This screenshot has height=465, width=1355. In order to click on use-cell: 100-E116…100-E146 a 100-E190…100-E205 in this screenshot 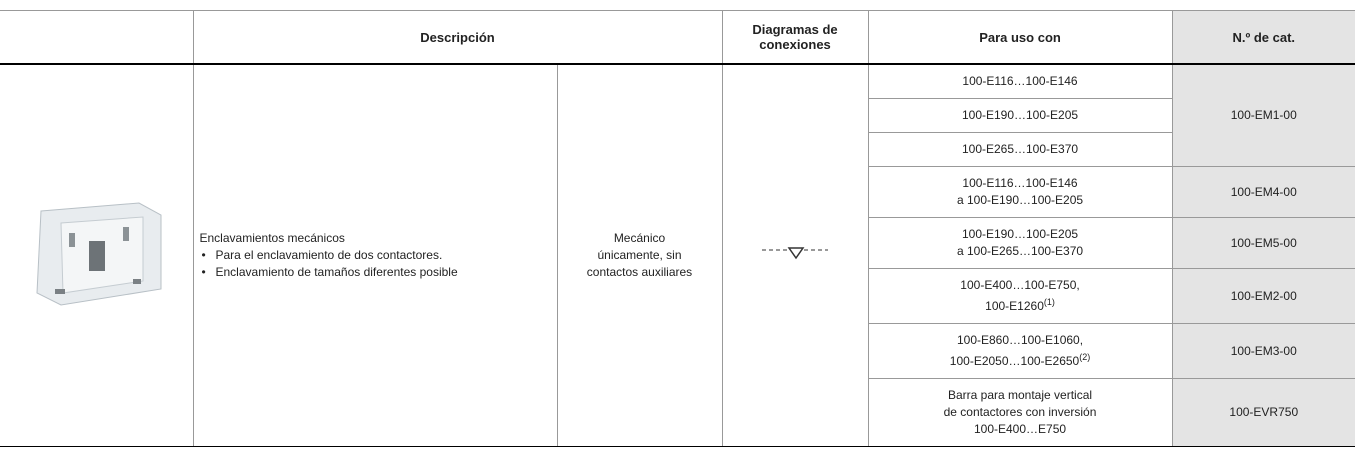, I will do `click(1020, 192)`.